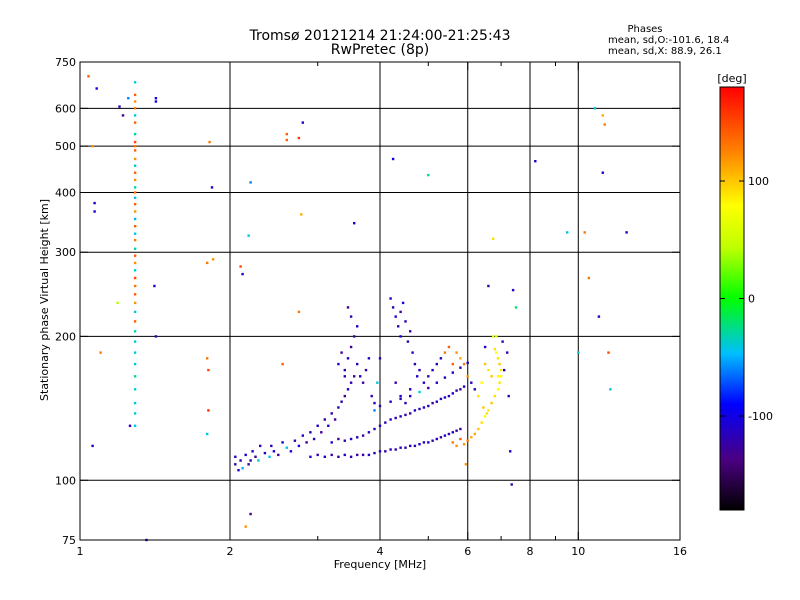 Image resolution: width=800 pixels, height=600 pixels. I want to click on x-tick-label: 1, so click(80, 551).